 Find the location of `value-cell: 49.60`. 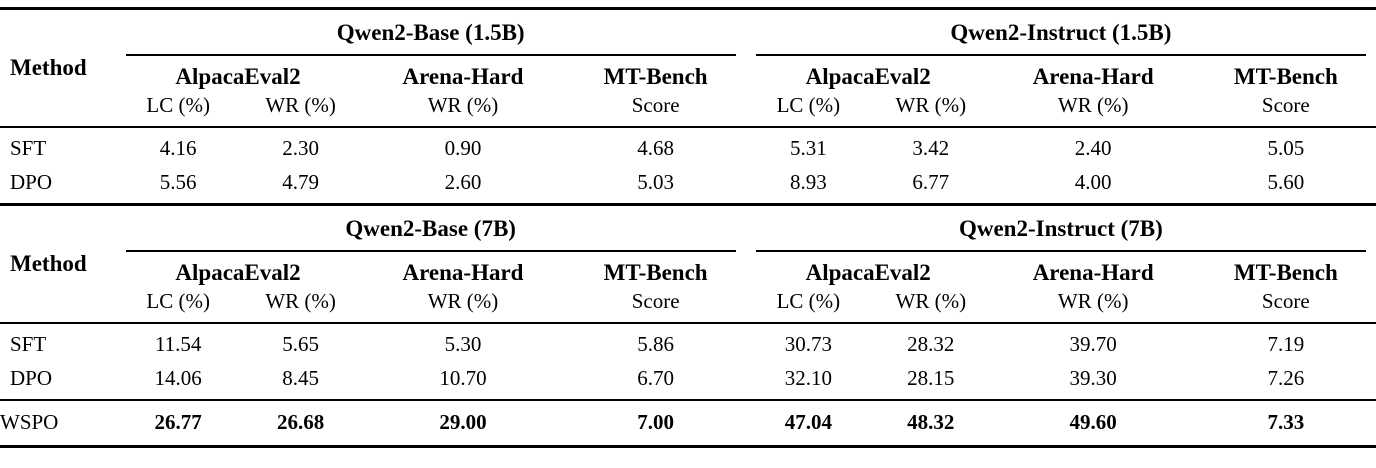

value-cell: 49.60 is located at coordinates (1093, 423).